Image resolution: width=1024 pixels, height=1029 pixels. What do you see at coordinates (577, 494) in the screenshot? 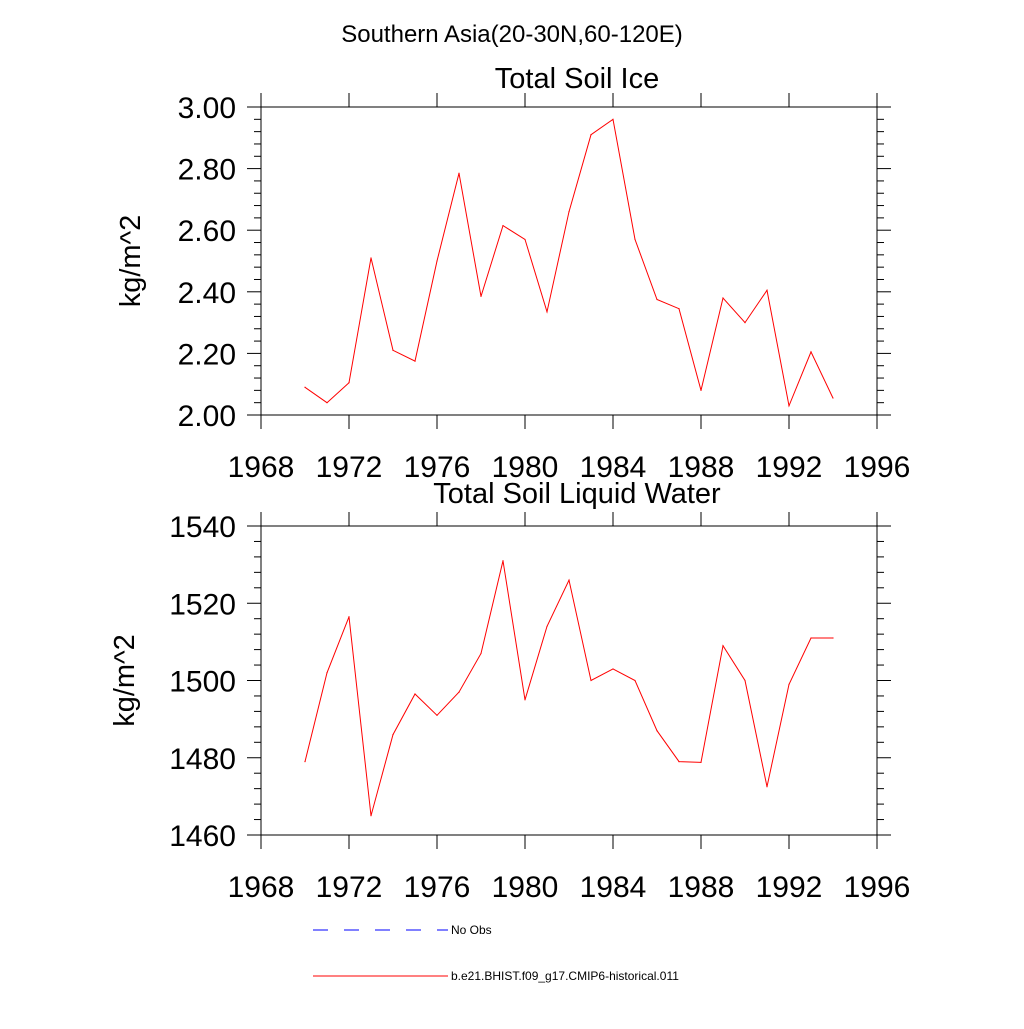
I see `chart-title: Total Soil Liquid Water` at bounding box center [577, 494].